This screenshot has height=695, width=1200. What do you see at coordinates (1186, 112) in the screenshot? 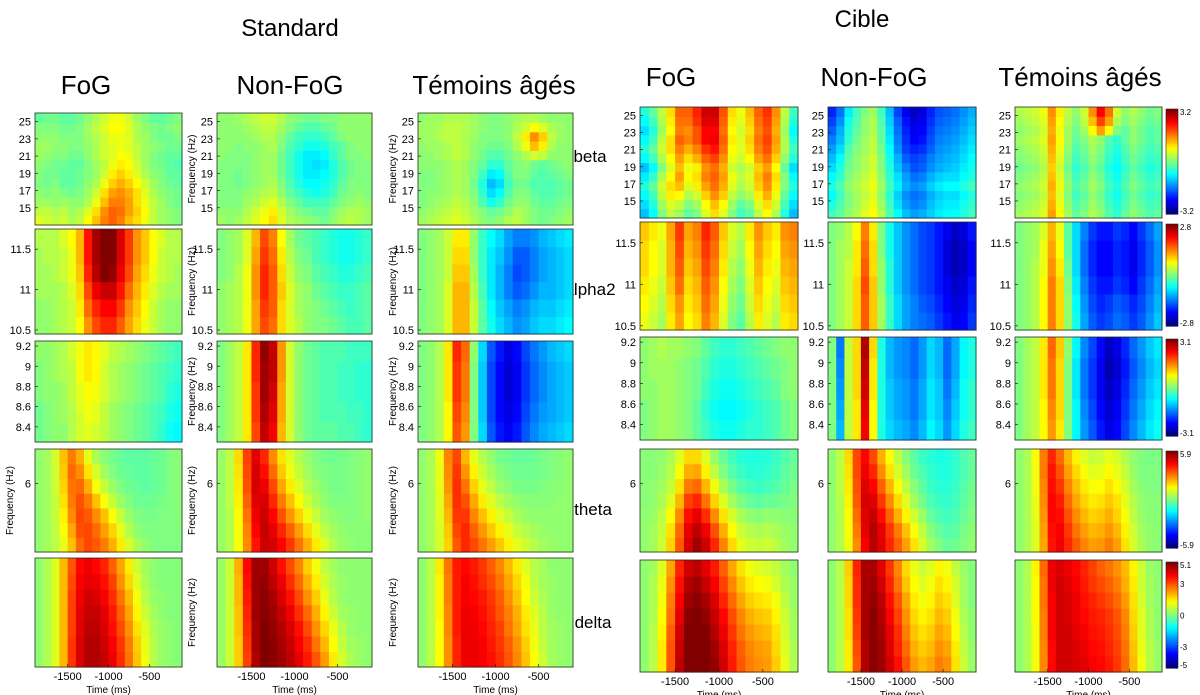
I see `colorbar-tick-label: 3.2` at bounding box center [1186, 112].